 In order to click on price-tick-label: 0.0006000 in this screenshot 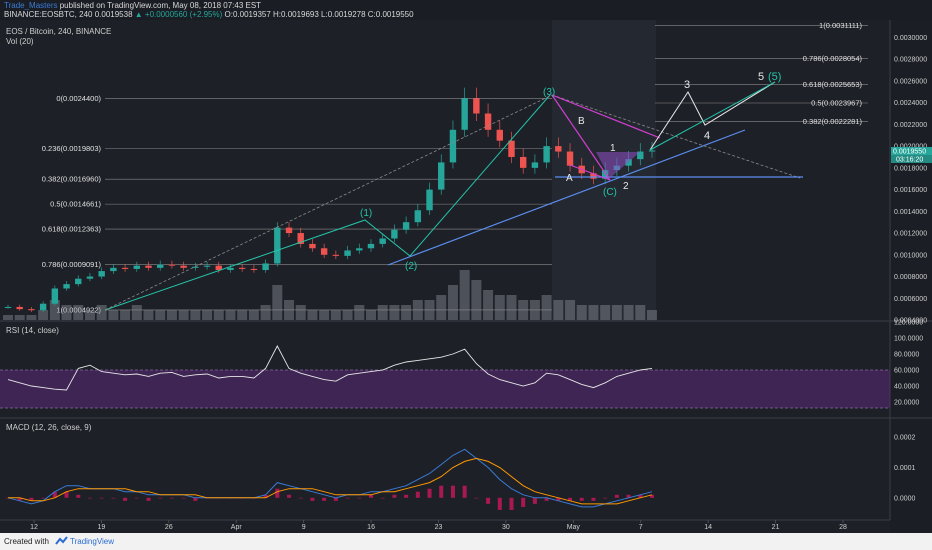, I will do `click(910, 299)`.